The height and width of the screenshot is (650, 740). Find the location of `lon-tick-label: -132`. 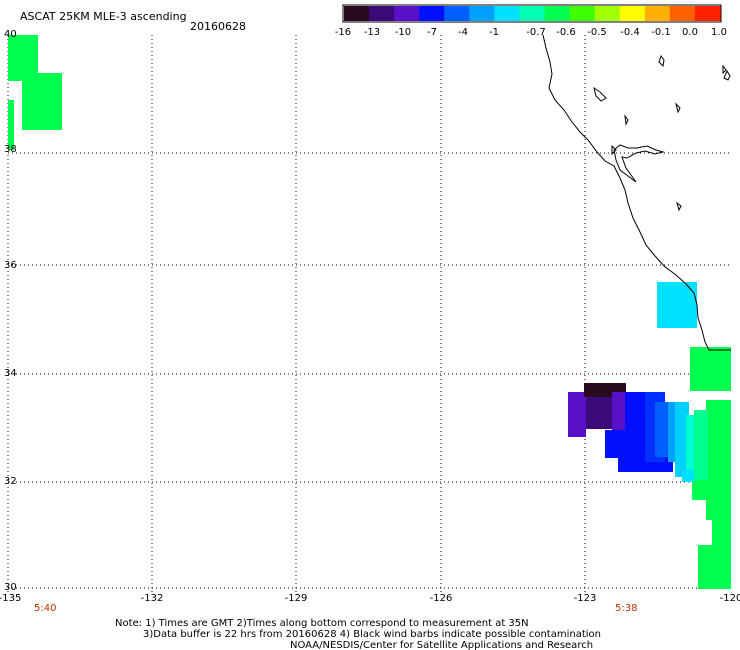

lon-tick-label: -132 is located at coordinates (152, 598).